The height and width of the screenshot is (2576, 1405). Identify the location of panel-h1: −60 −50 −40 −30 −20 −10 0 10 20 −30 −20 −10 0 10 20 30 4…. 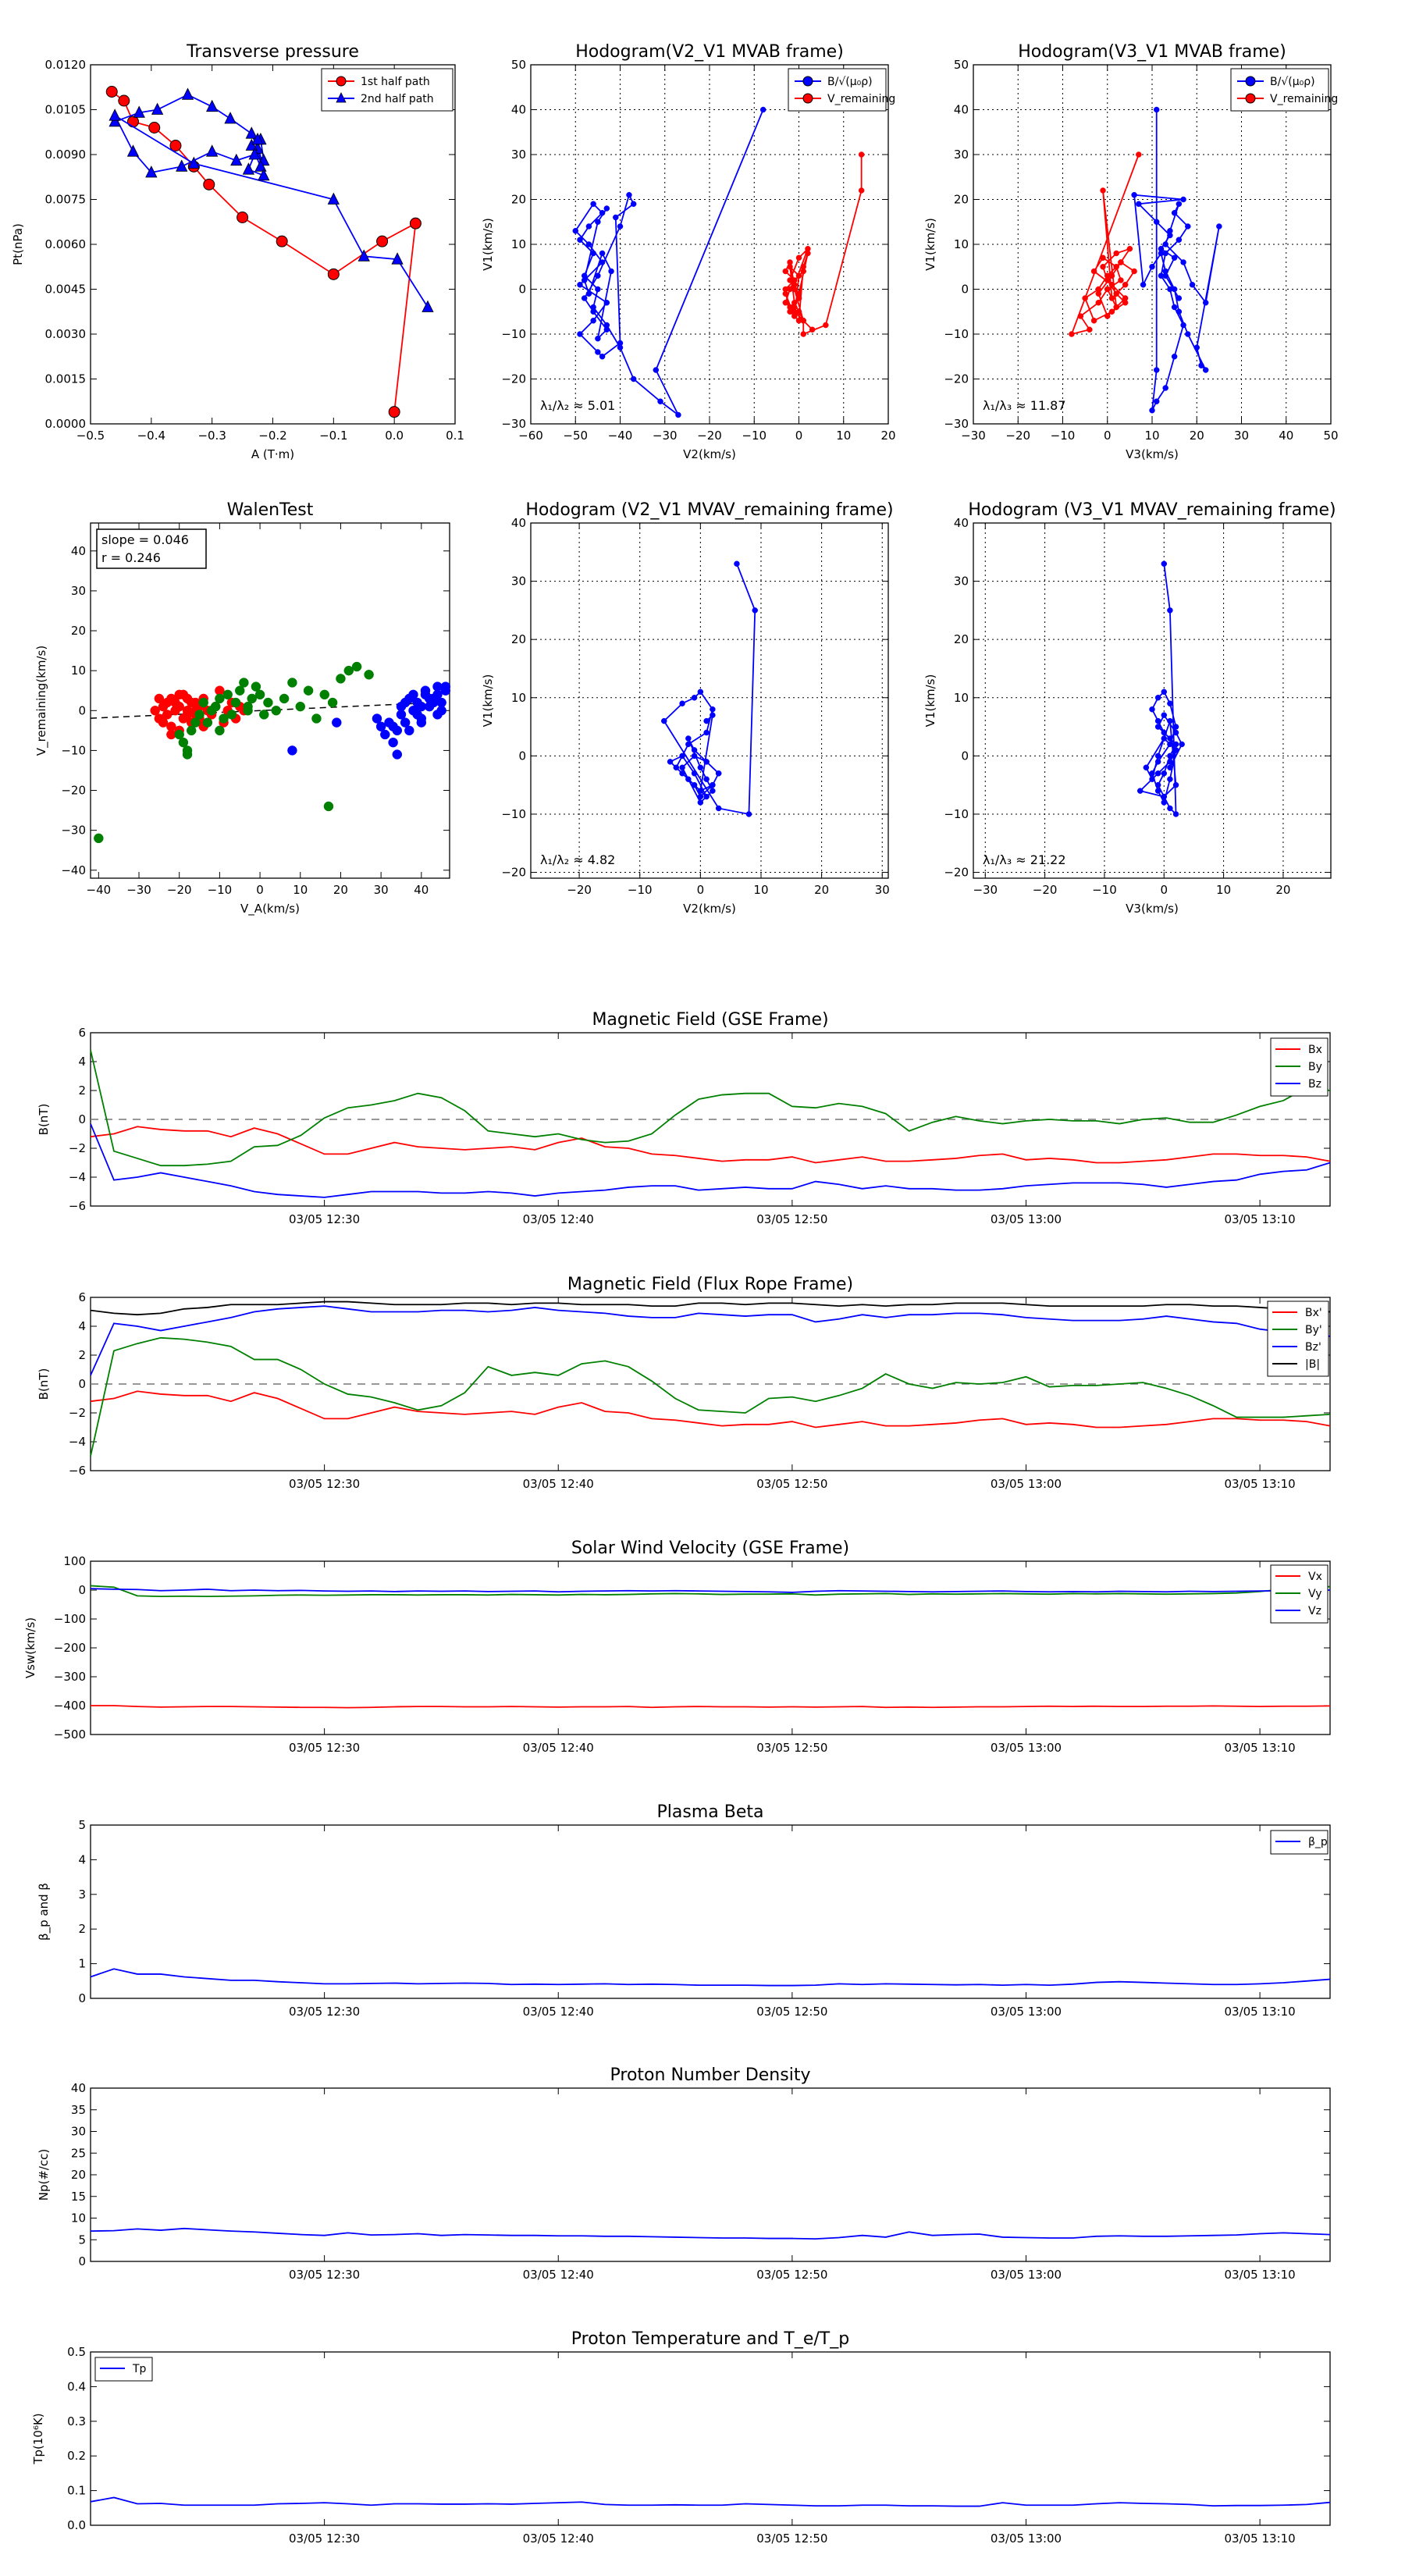
(688, 251).